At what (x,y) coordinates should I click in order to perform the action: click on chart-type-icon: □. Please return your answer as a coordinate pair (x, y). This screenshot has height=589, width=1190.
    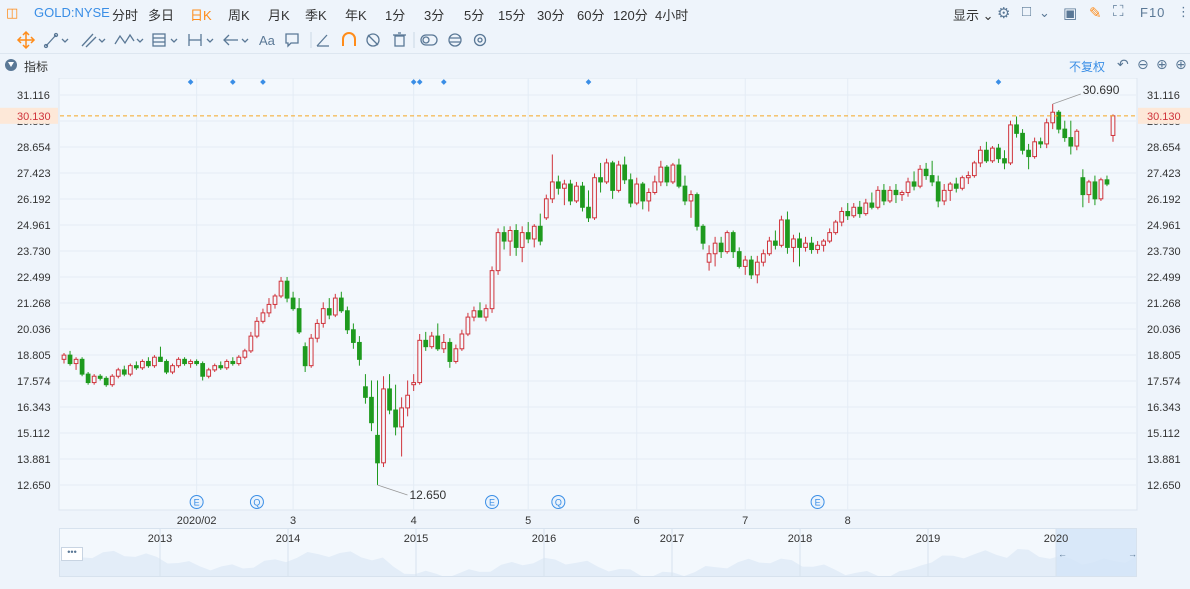
    Looking at the image, I should click on (1027, 11).